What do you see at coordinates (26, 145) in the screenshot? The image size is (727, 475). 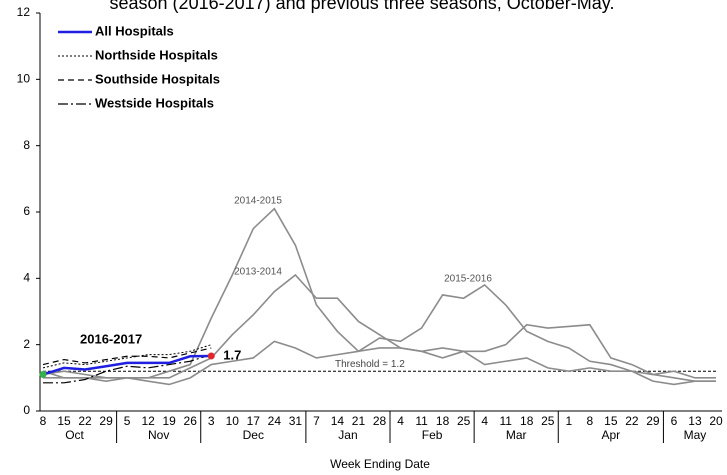 I see `y-tick-label: 8` at bounding box center [26, 145].